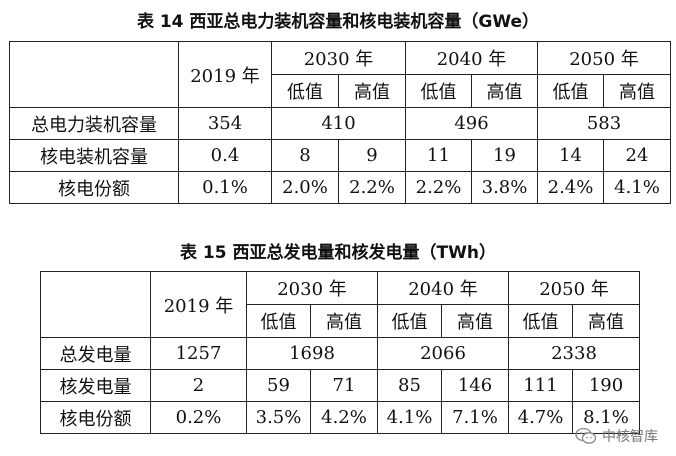 Image resolution: width=676 pixels, height=456 pixels. Describe the element at coordinates (540, 385) in the screenshot. I see `cell-2050-low: 111` at that location.